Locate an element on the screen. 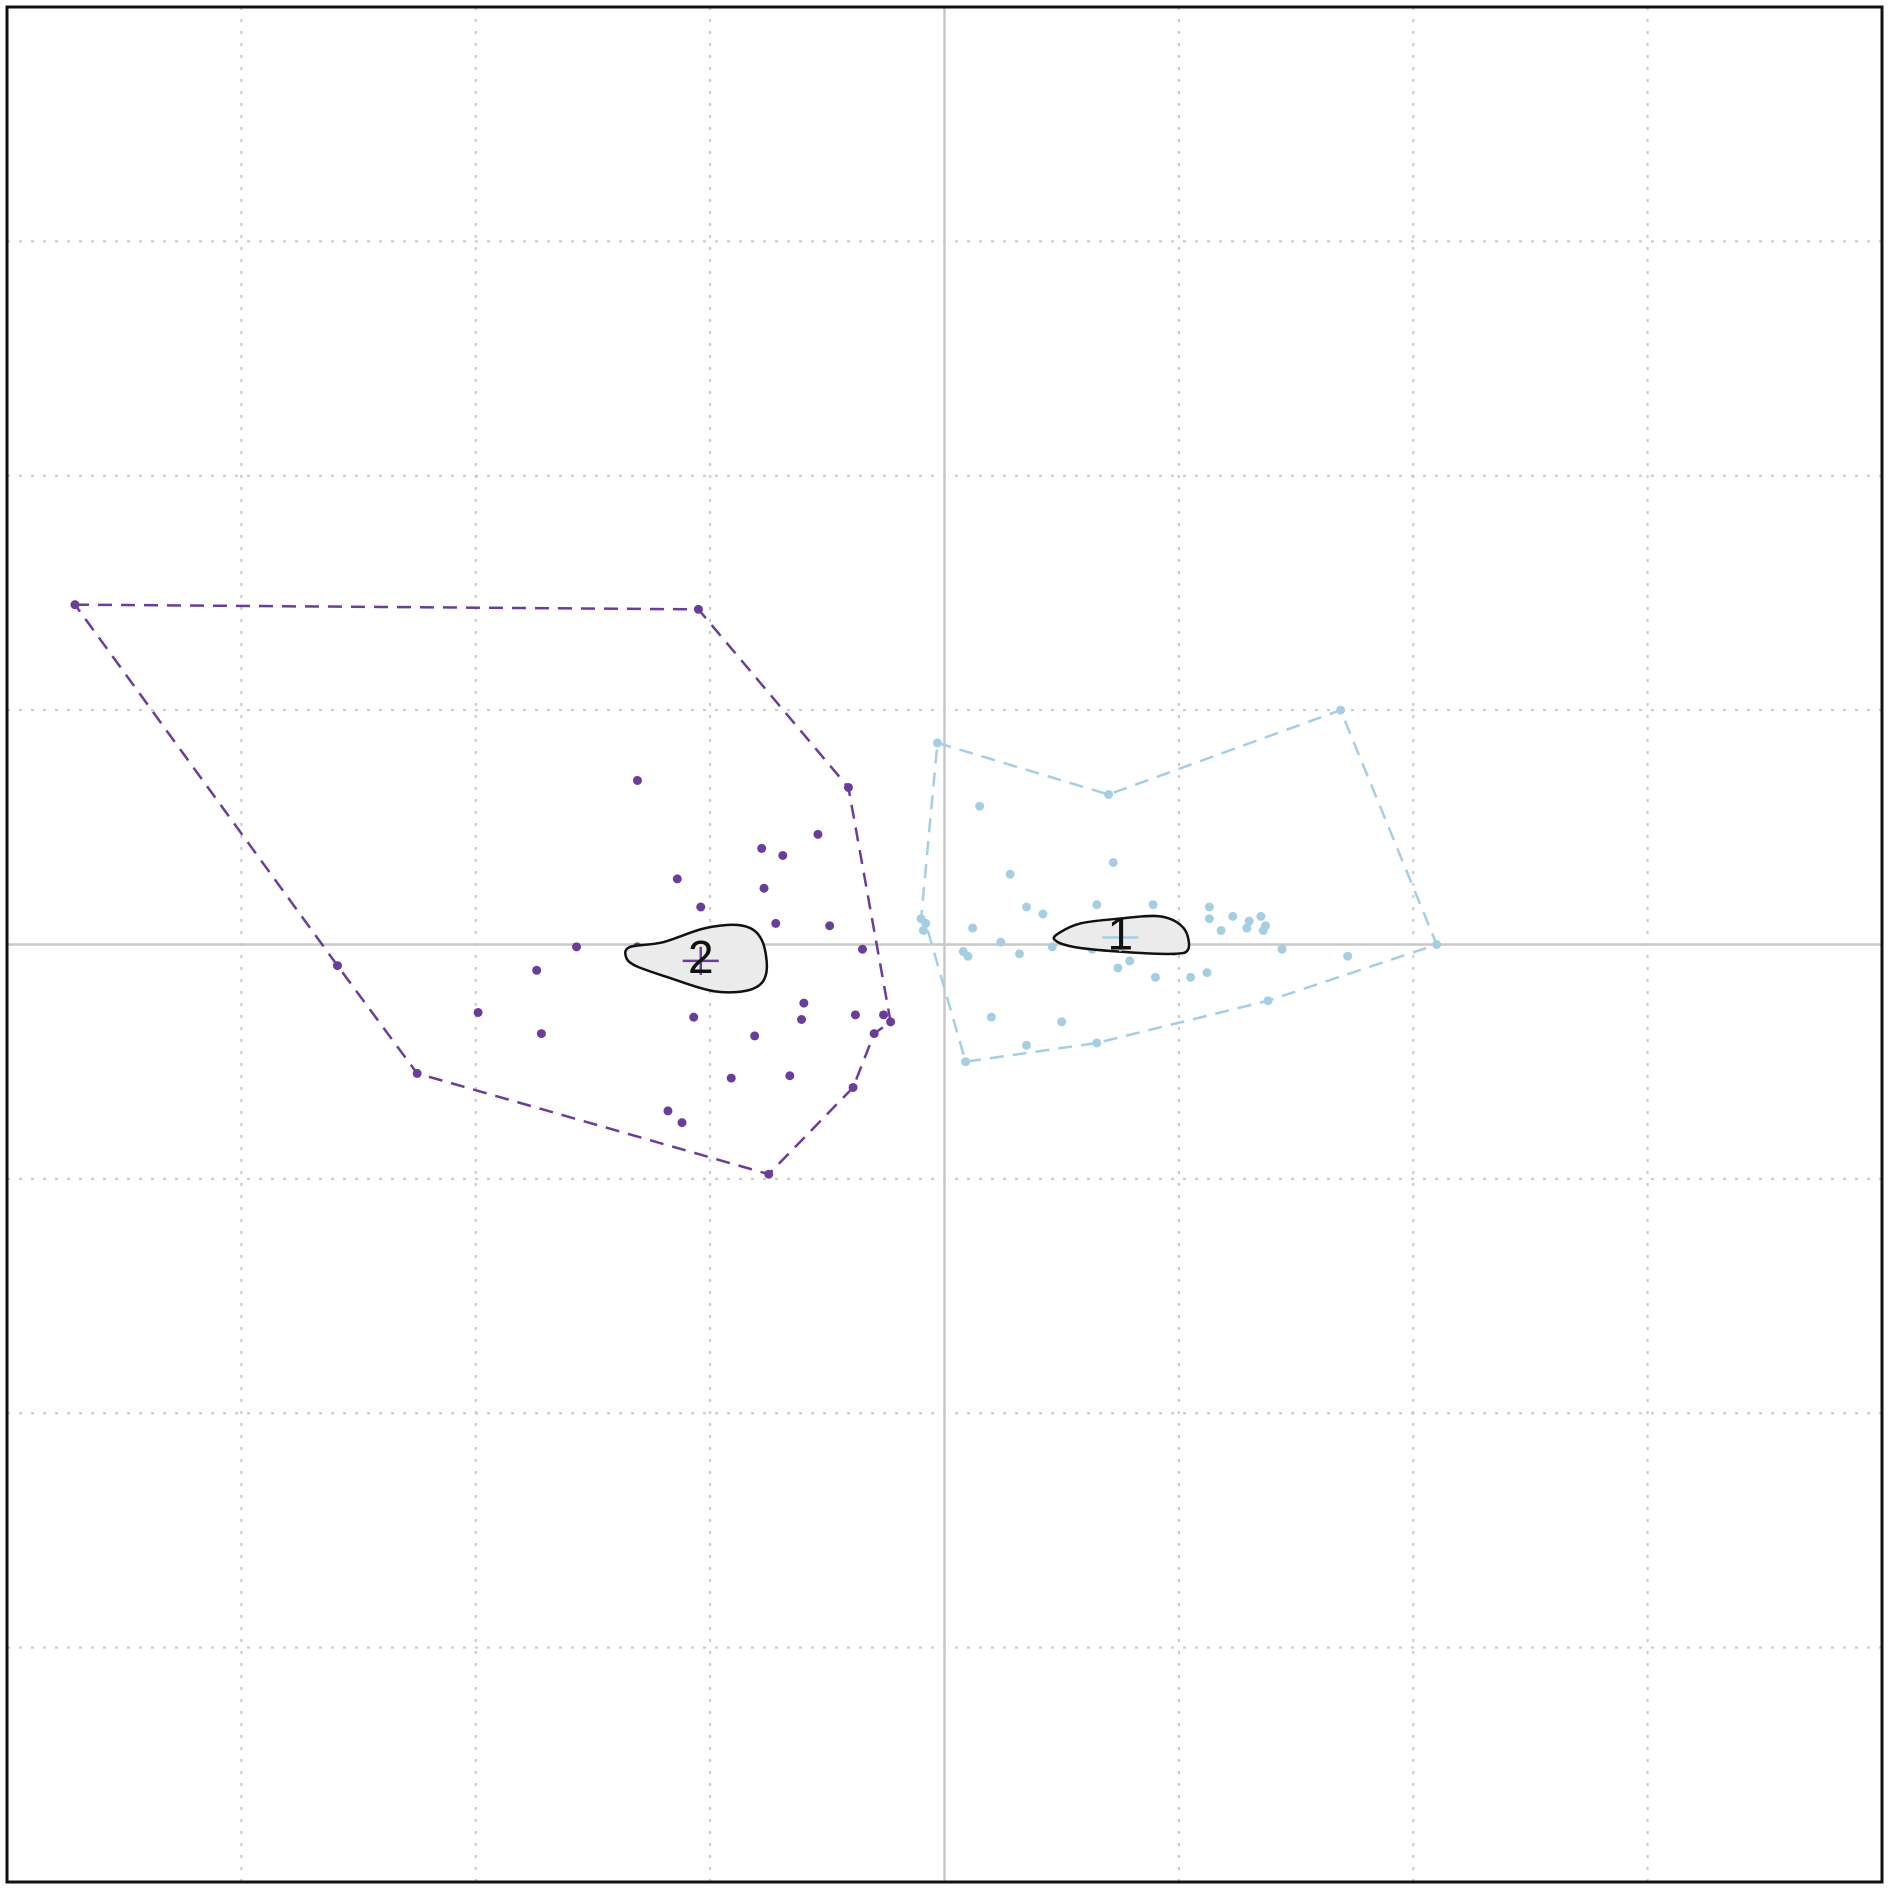 The height and width of the screenshot is (1889, 1889). density-contours is located at coordinates (907, 954).